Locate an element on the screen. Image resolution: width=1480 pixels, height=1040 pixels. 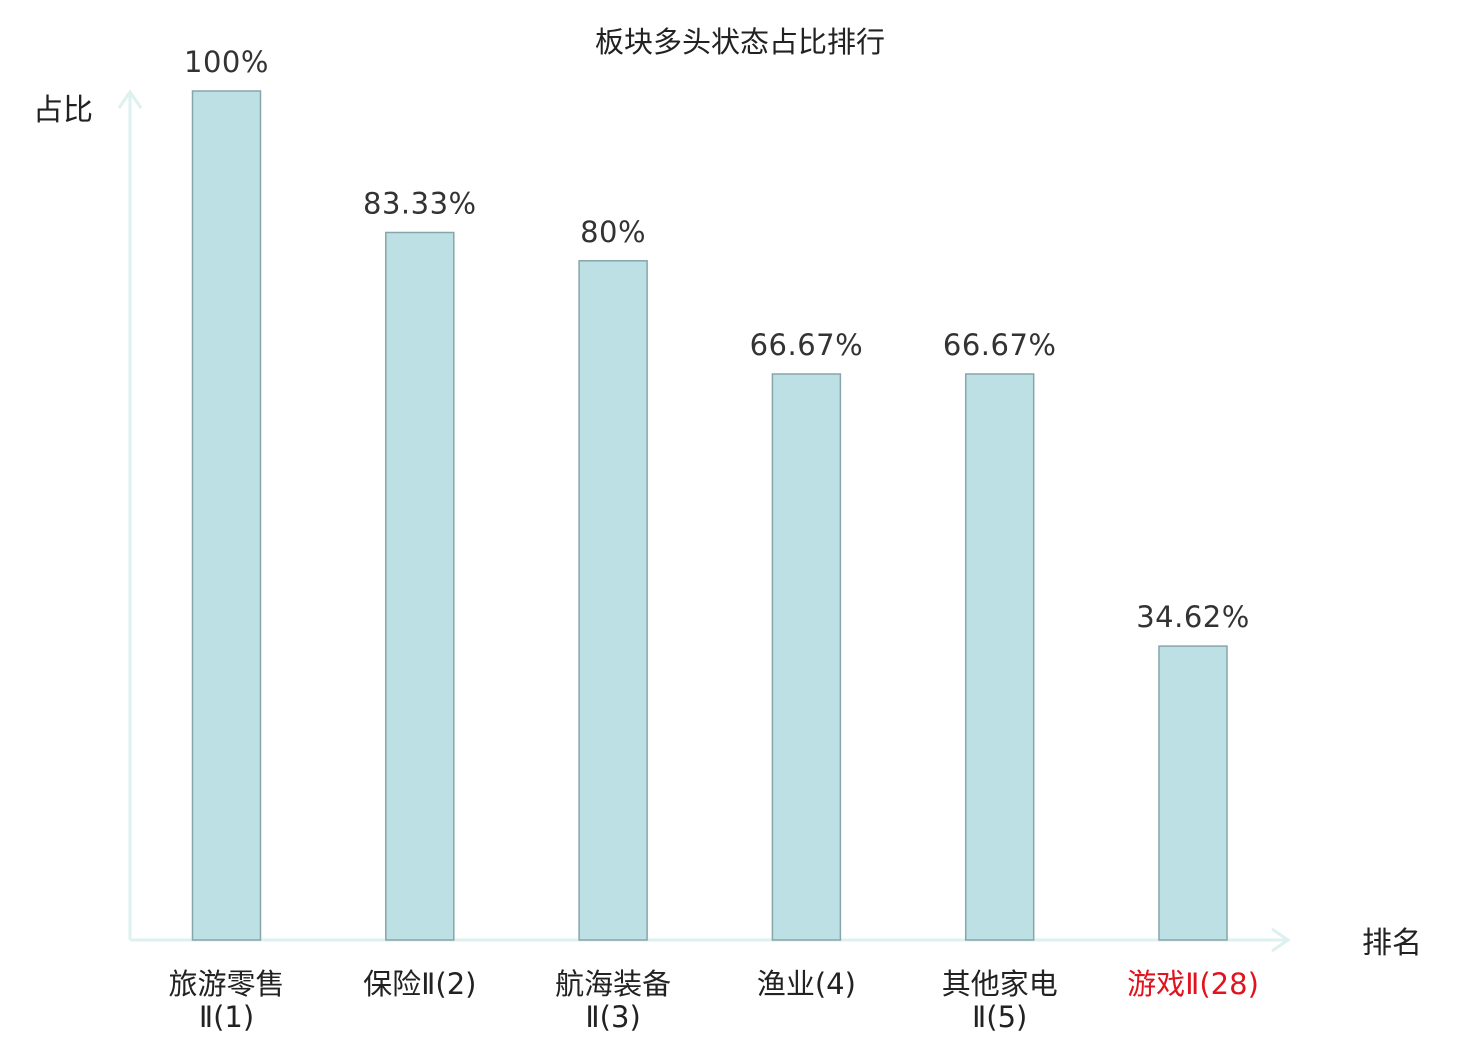
x-axis-label: 排名 is located at coordinates (1392, 943).